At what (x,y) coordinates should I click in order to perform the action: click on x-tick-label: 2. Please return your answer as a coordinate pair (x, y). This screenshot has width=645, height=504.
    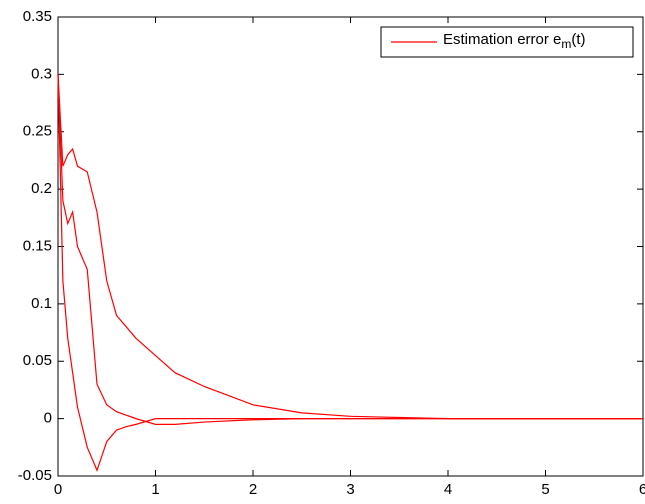
    Looking at the image, I should click on (253, 489).